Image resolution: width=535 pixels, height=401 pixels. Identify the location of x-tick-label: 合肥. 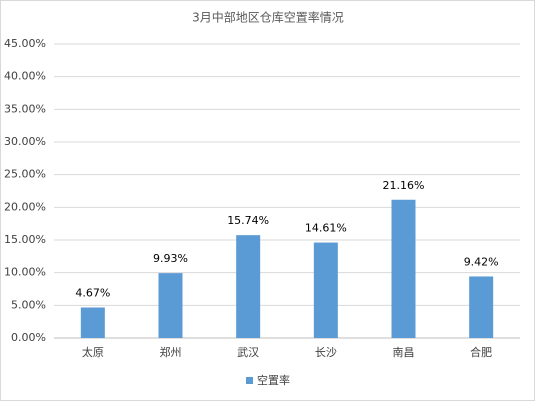
(481, 352).